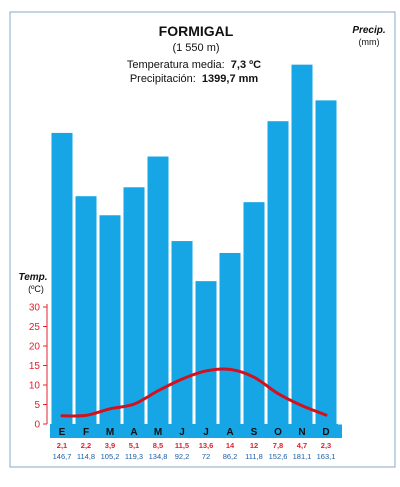  I want to click on temp-tick-label-25: 25, so click(35, 327).